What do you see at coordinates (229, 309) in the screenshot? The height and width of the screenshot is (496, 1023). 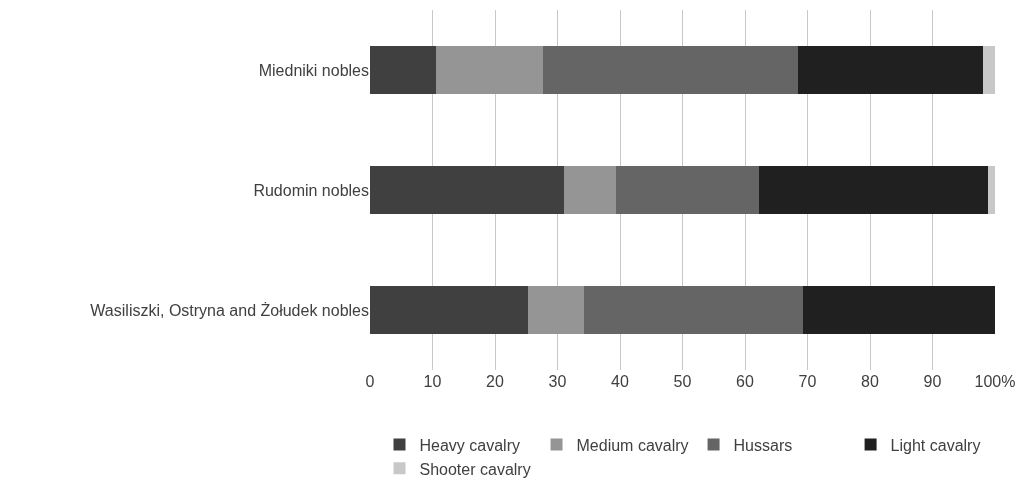 I see `y-tick-label: Wasiliszki, Ostryna and Żołudek nobles` at bounding box center [229, 309].